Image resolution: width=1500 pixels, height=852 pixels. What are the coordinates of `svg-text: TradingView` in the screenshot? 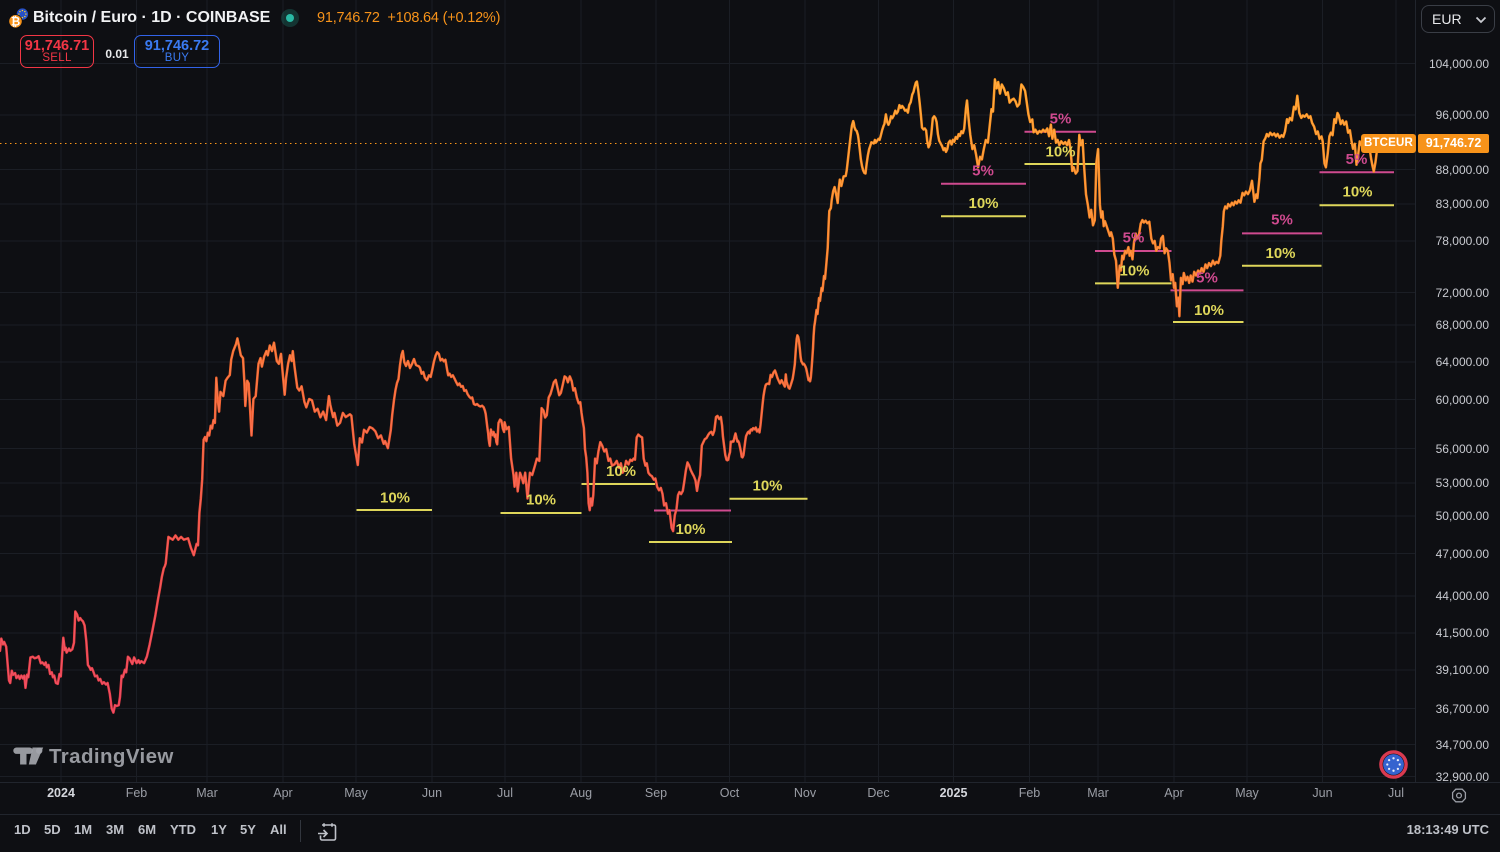 It's located at (111, 756).